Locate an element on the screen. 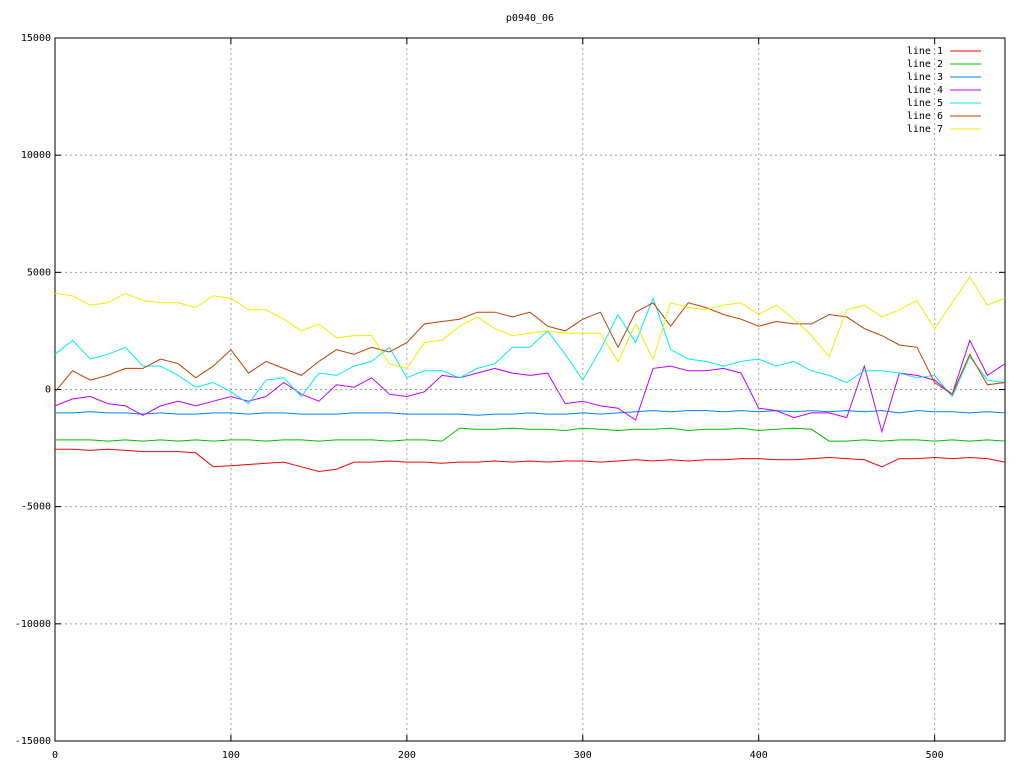 This screenshot has width=1024, height=768. legend-label: line 6 is located at coordinates (925, 116).